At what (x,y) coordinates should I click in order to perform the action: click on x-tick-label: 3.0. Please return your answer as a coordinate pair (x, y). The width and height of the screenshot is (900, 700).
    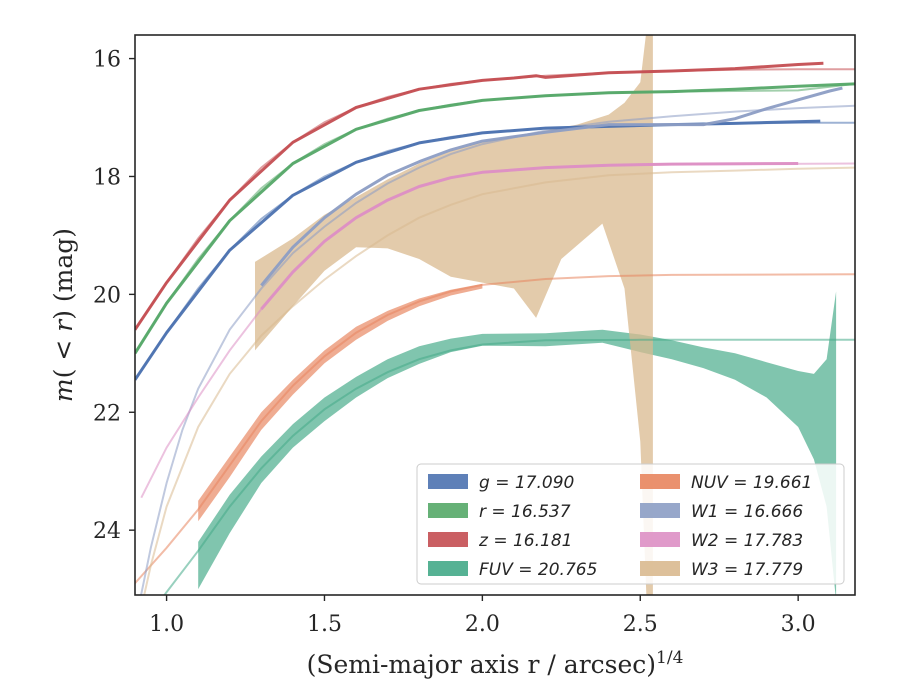
    Looking at the image, I should click on (798, 624).